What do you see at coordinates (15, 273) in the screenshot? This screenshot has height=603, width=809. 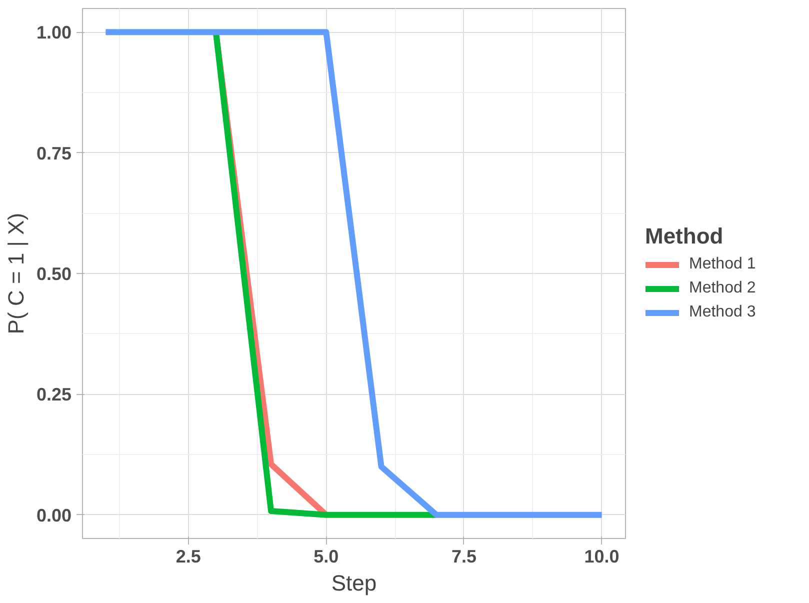 I see `y-axis-title: P( C = 1 | X)` at bounding box center [15, 273].